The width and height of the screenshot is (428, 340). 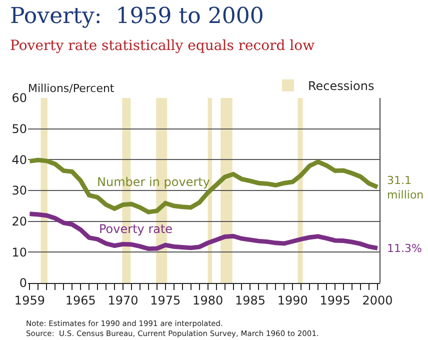 What do you see at coordinates (404, 248) in the screenshot?
I see `data-label: 11.3%` at bounding box center [404, 248].